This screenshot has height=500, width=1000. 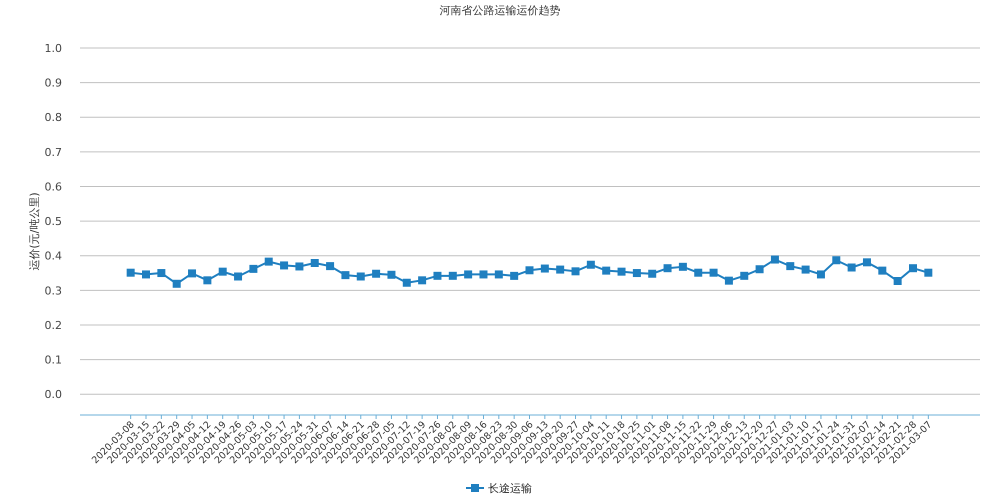 I want to click on y-axis-title: 运价(元/吨公里), so click(x=34, y=231).